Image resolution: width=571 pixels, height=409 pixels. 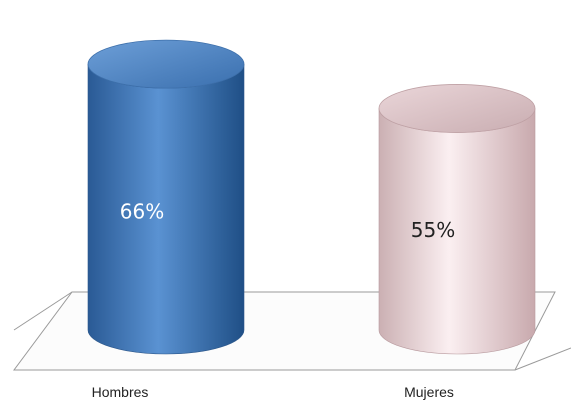 What do you see at coordinates (457, 108) in the screenshot?
I see `bar-mujeres-top` at bounding box center [457, 108].